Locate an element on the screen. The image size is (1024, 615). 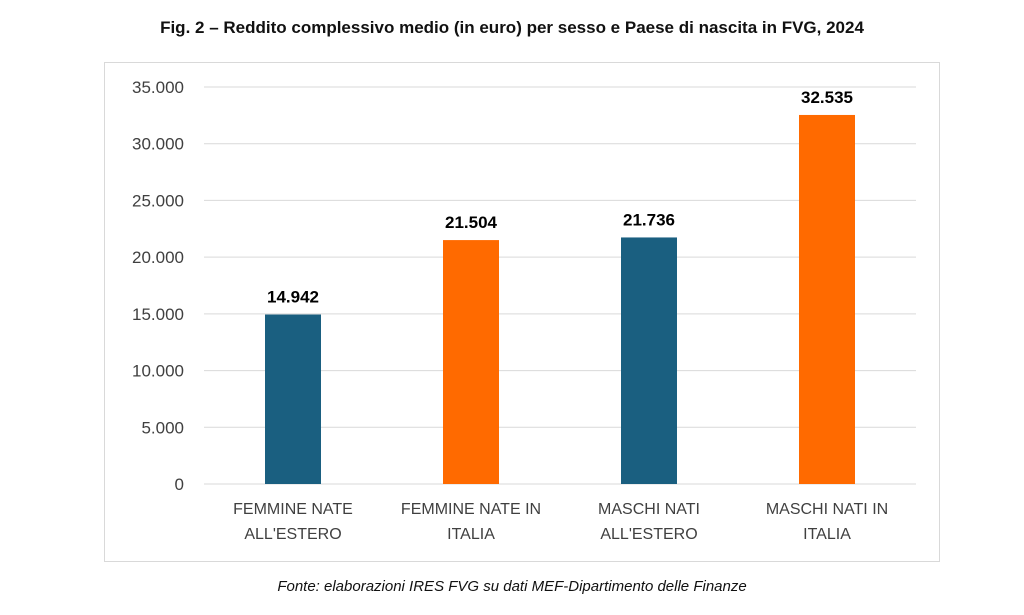
y-tick-label: 35.000 is located at coordinates (158, 87).